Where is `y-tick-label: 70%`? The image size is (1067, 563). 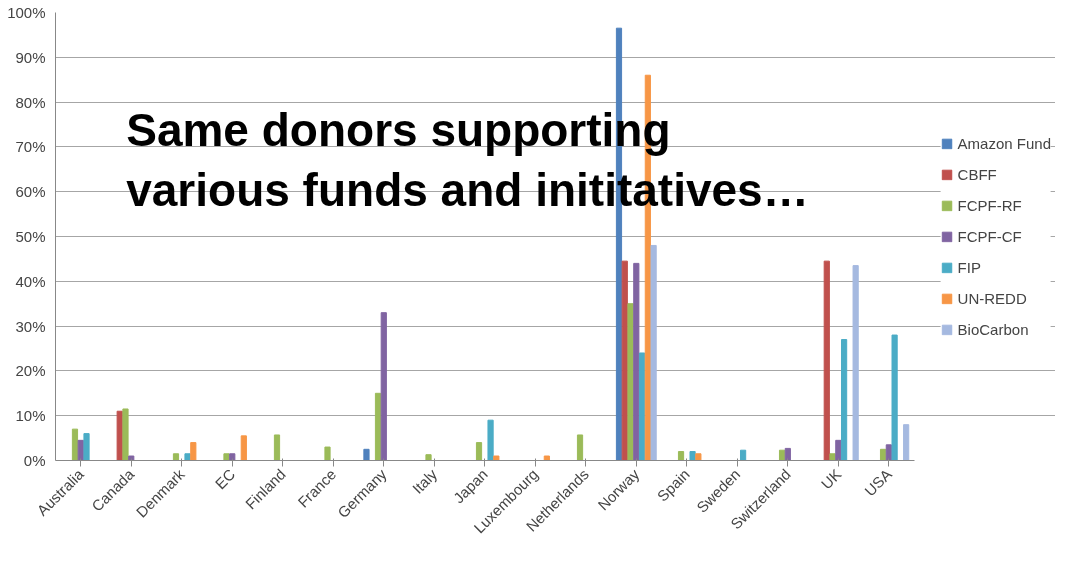
y-tick-label: 70% is located at coordinates (30, 147).